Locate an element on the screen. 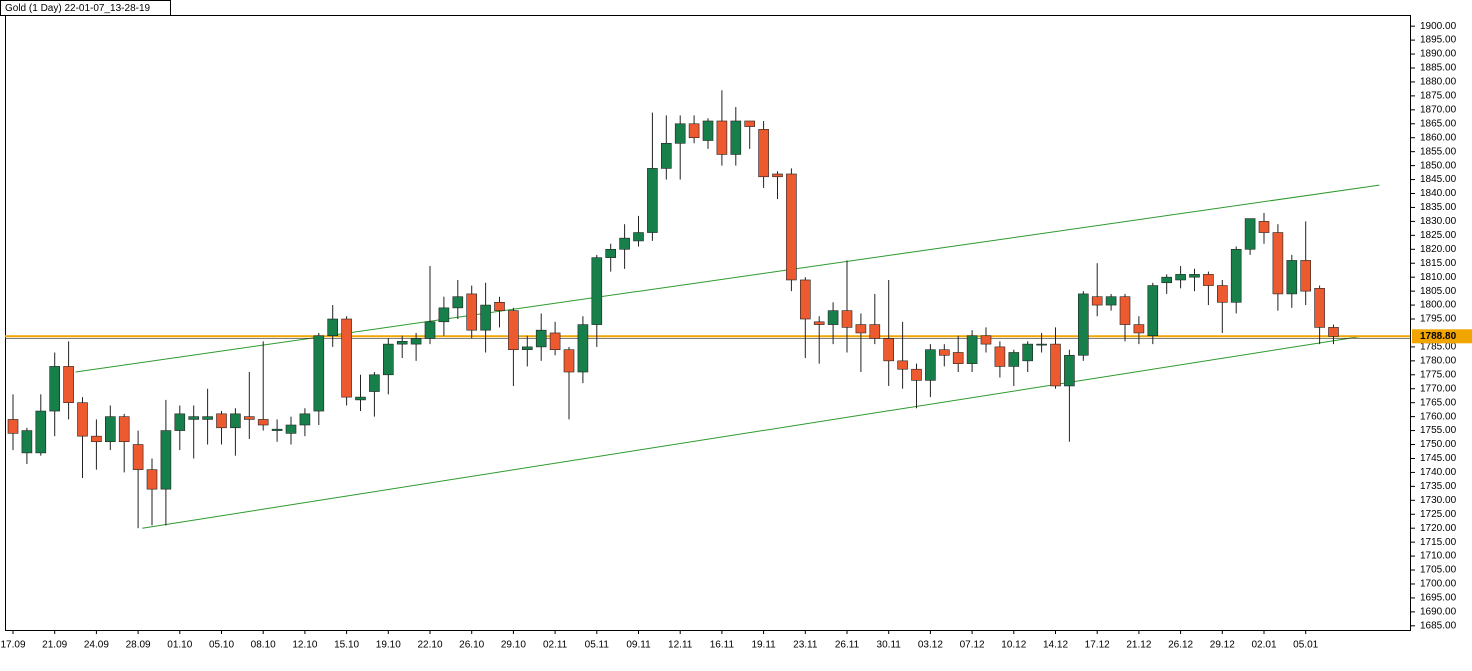  y-tick-label: 1755.00 is located at coordinates (1438, 430).